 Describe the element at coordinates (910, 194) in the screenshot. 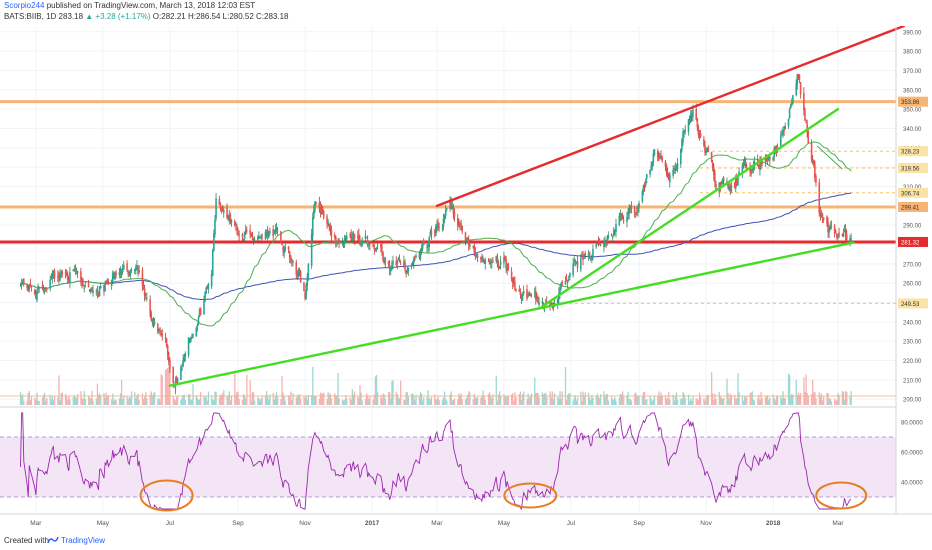

I see `price-label-text: 306.74` at that location.